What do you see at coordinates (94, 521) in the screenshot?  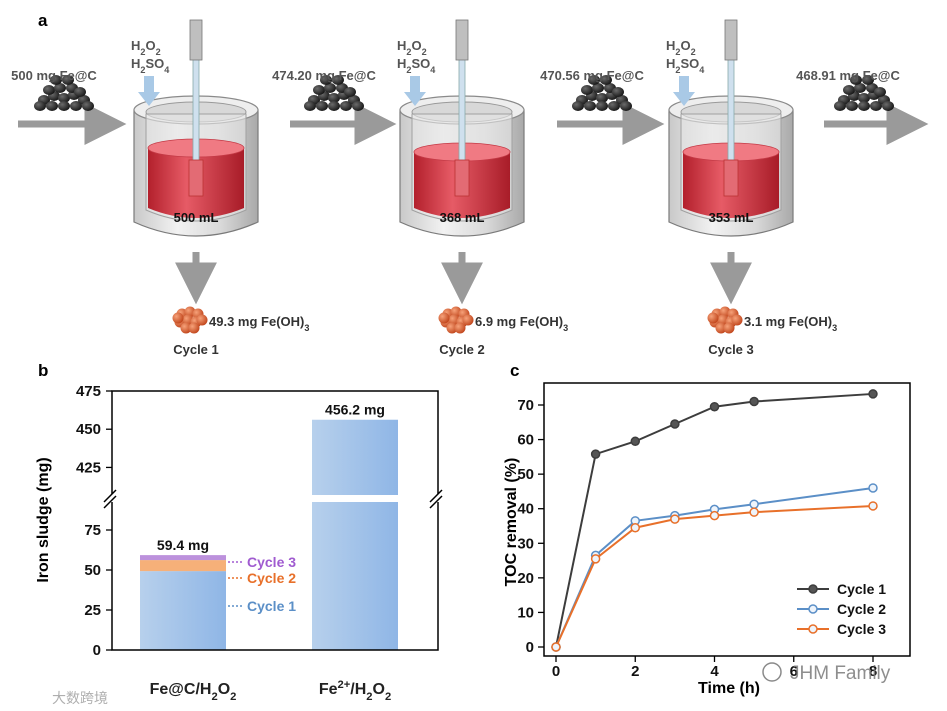 I see `b-ticks: 0 25 50 75 425 450 475` at bounding box center [94, 521].